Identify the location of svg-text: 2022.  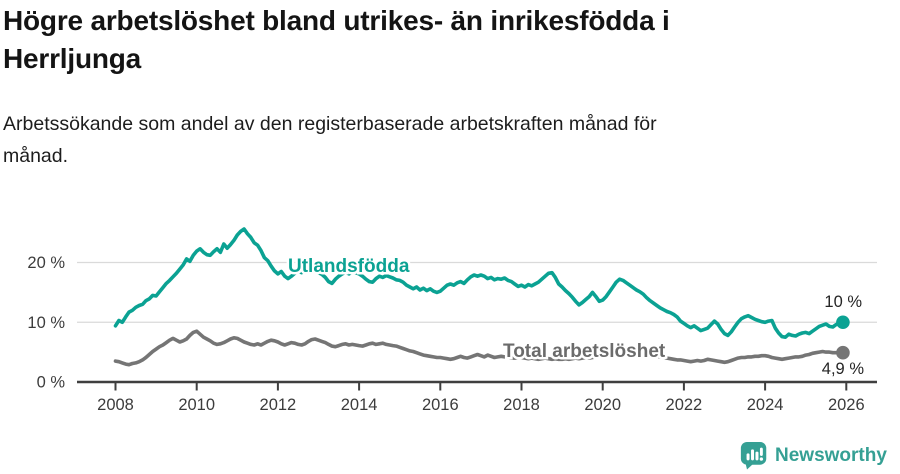
(684, 405).